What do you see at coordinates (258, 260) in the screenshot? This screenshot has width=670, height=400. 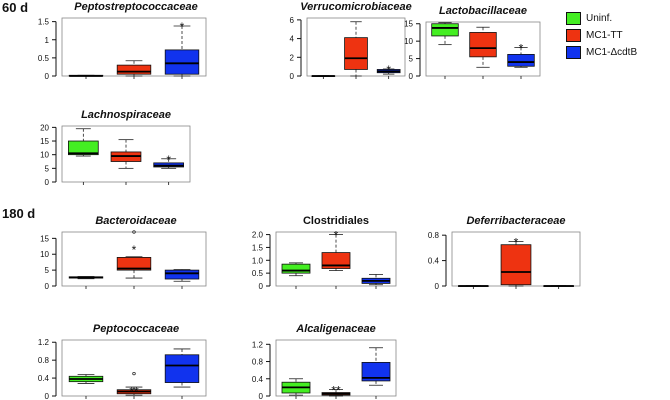 I see `y-tick-label: 1.0` at bounding box center [258, 260].